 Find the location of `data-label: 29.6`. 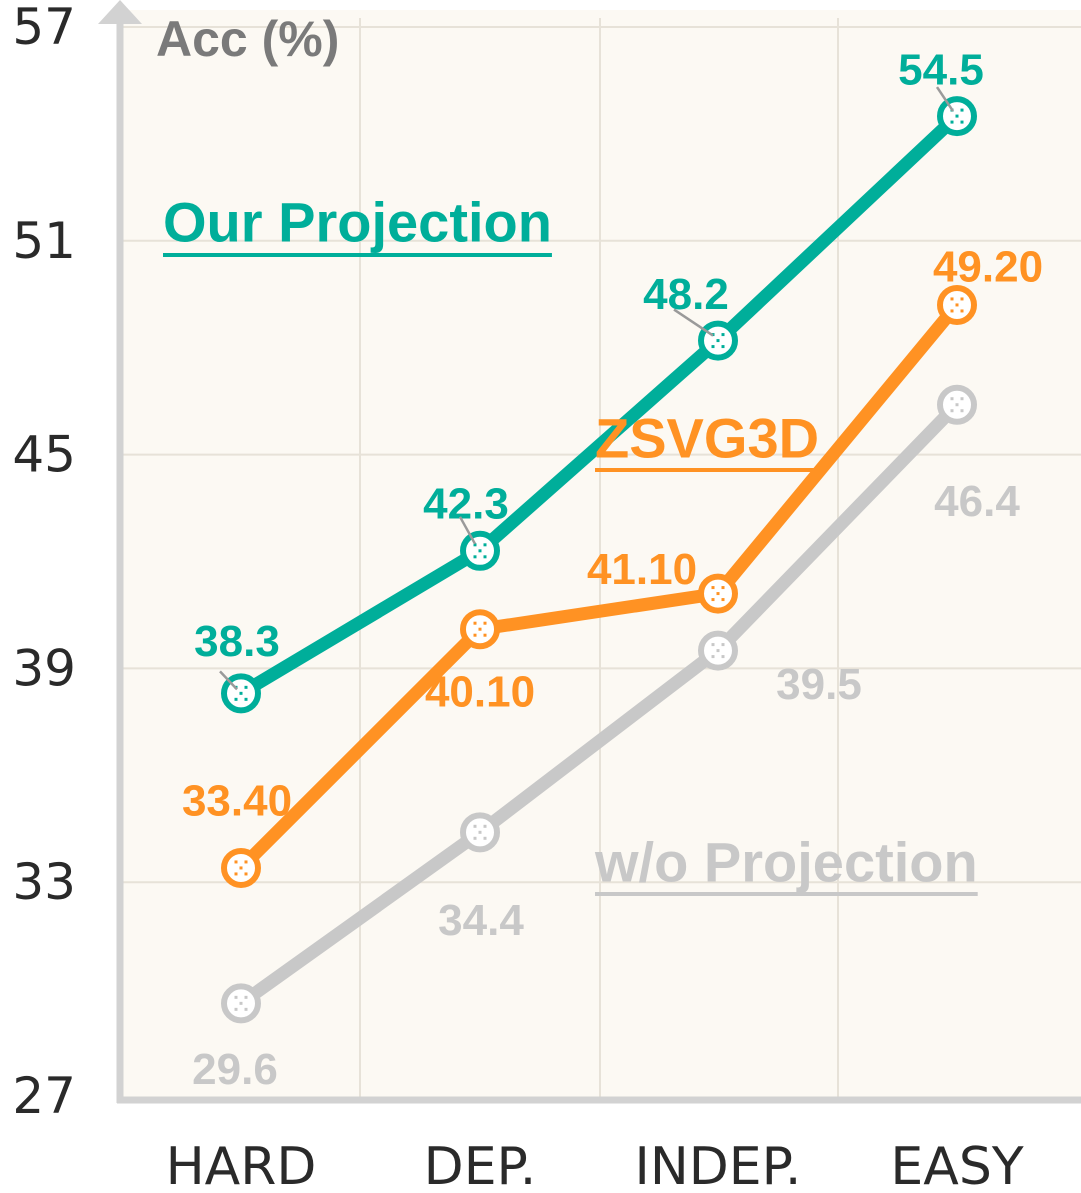

data-label: 29.6 is located at coordinates (235, 1069).